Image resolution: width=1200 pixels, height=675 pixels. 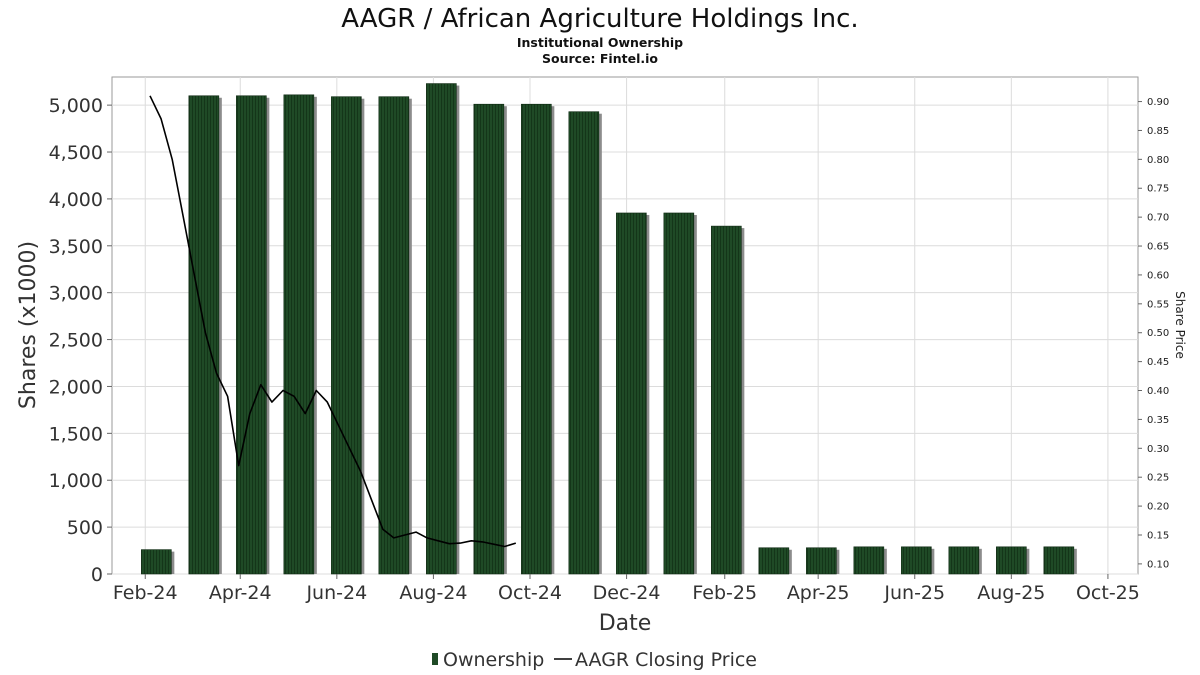 What do you see at coordinates (240, 593) in the screenshot?
I see `x-tick-label: Apr-24` at bounding box center [240, 593].